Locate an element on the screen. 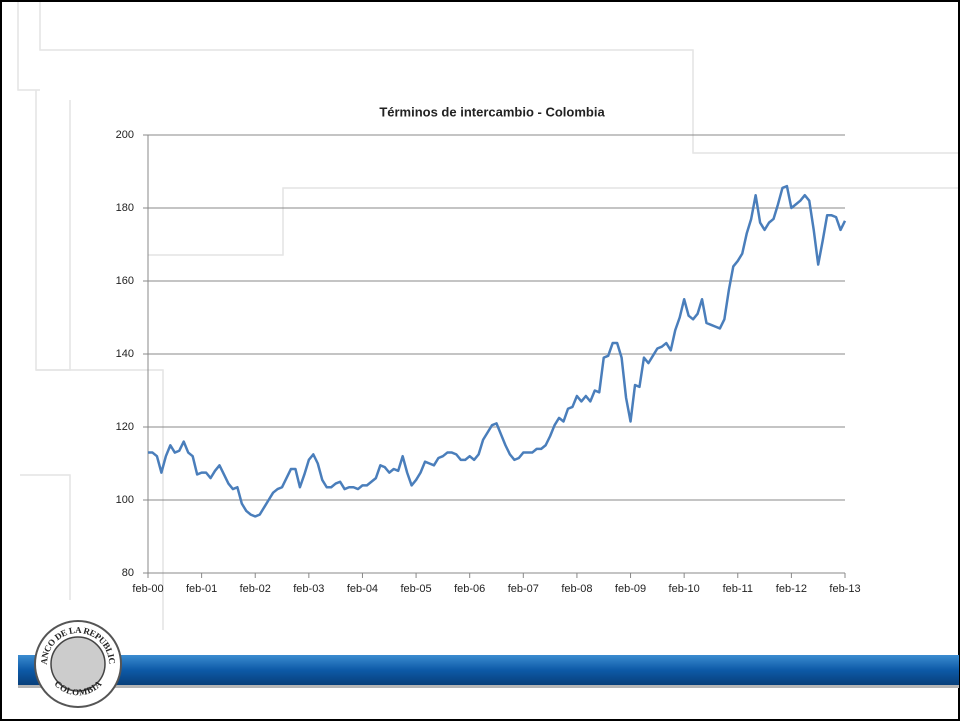 The height and width of the screenshot is (721, 960). x-tick-label: feb-02 is located at coordinates (255, 589).